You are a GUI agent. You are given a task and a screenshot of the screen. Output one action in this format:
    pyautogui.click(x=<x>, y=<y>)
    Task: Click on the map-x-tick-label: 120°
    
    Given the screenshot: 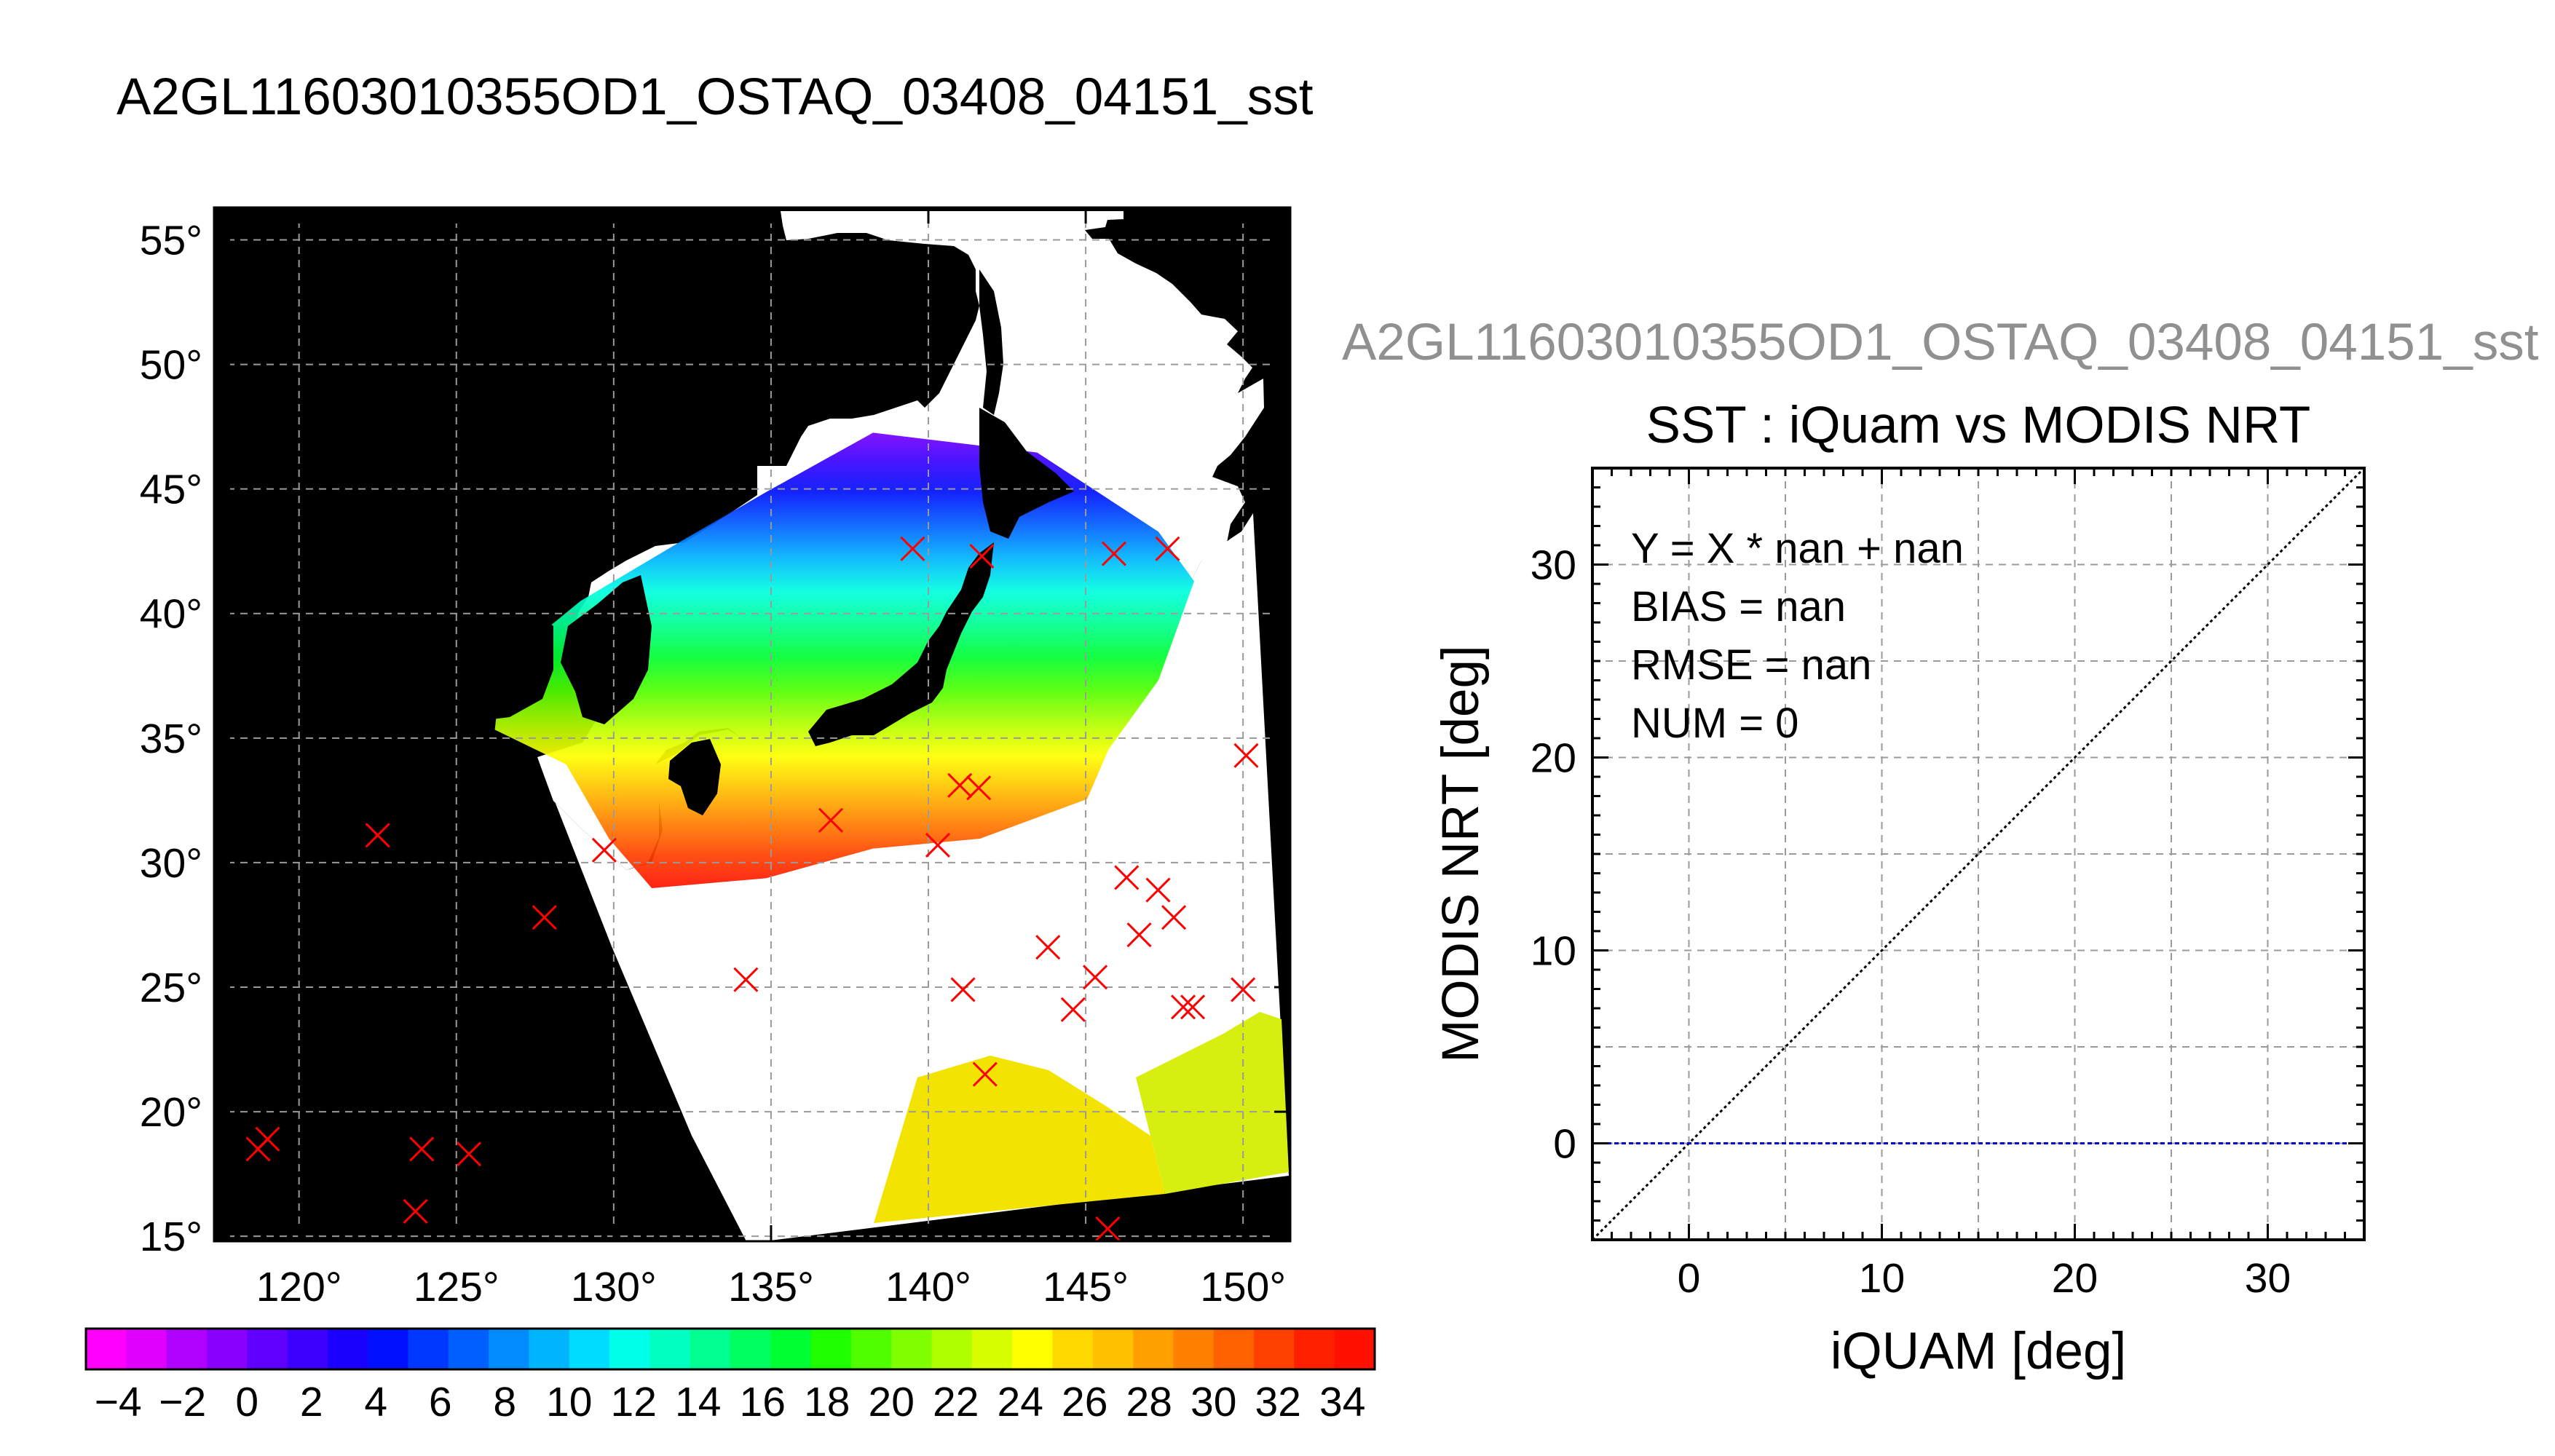 What is the action you would take?
    pyautogui.click(x=299, y=1287)
    